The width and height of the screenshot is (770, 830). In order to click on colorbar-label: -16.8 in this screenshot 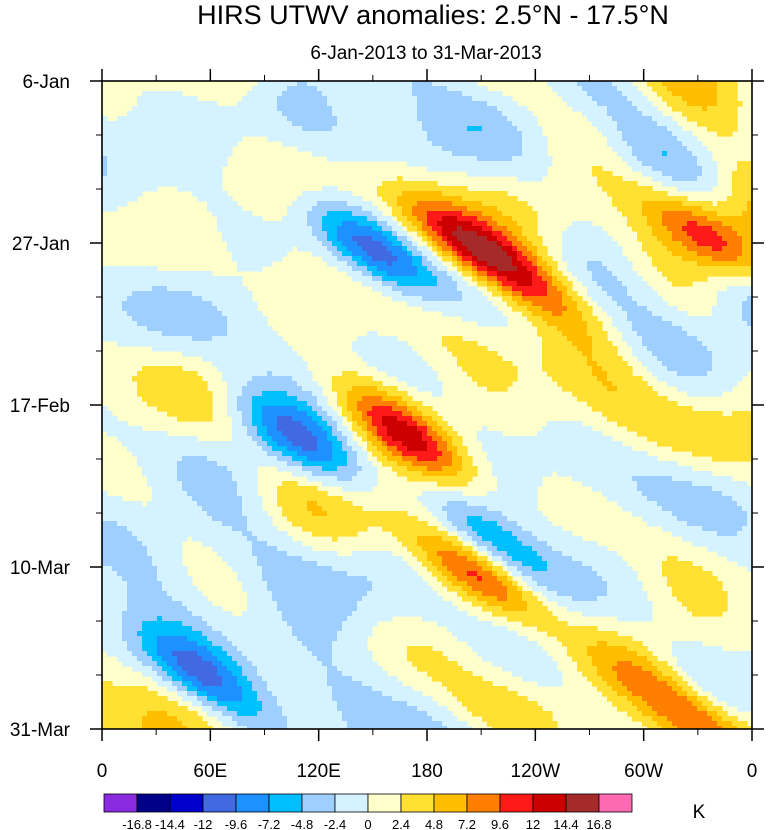, I will do `click(137, 823)`.